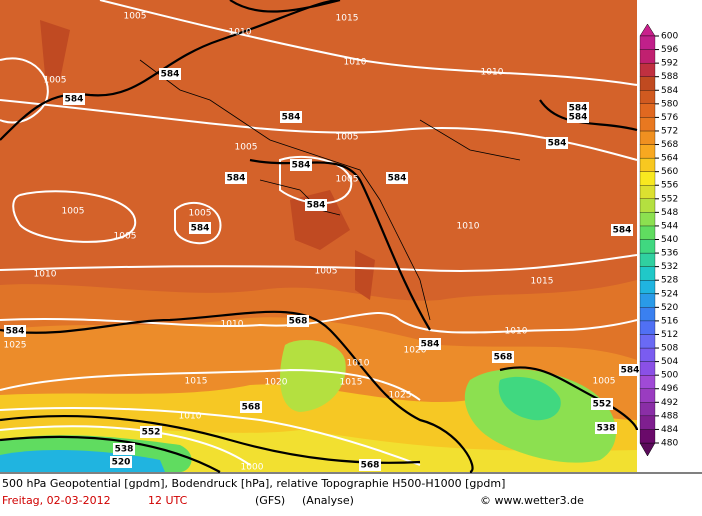 This screenshot has height=516, width=702. What do you see at coordinates (669, 335) in the screenshot?
I see `colorbar-label: 512` at bounding box center [669, 335].